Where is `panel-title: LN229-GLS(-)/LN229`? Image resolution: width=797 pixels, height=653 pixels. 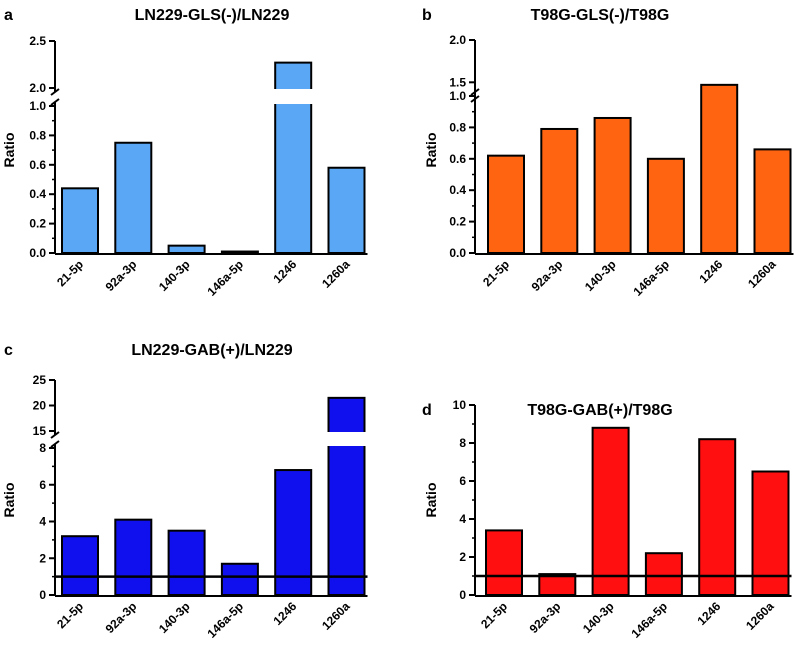 panel-title: LN229-GLS(-)/LN229 is located at coordinates (212, 15).